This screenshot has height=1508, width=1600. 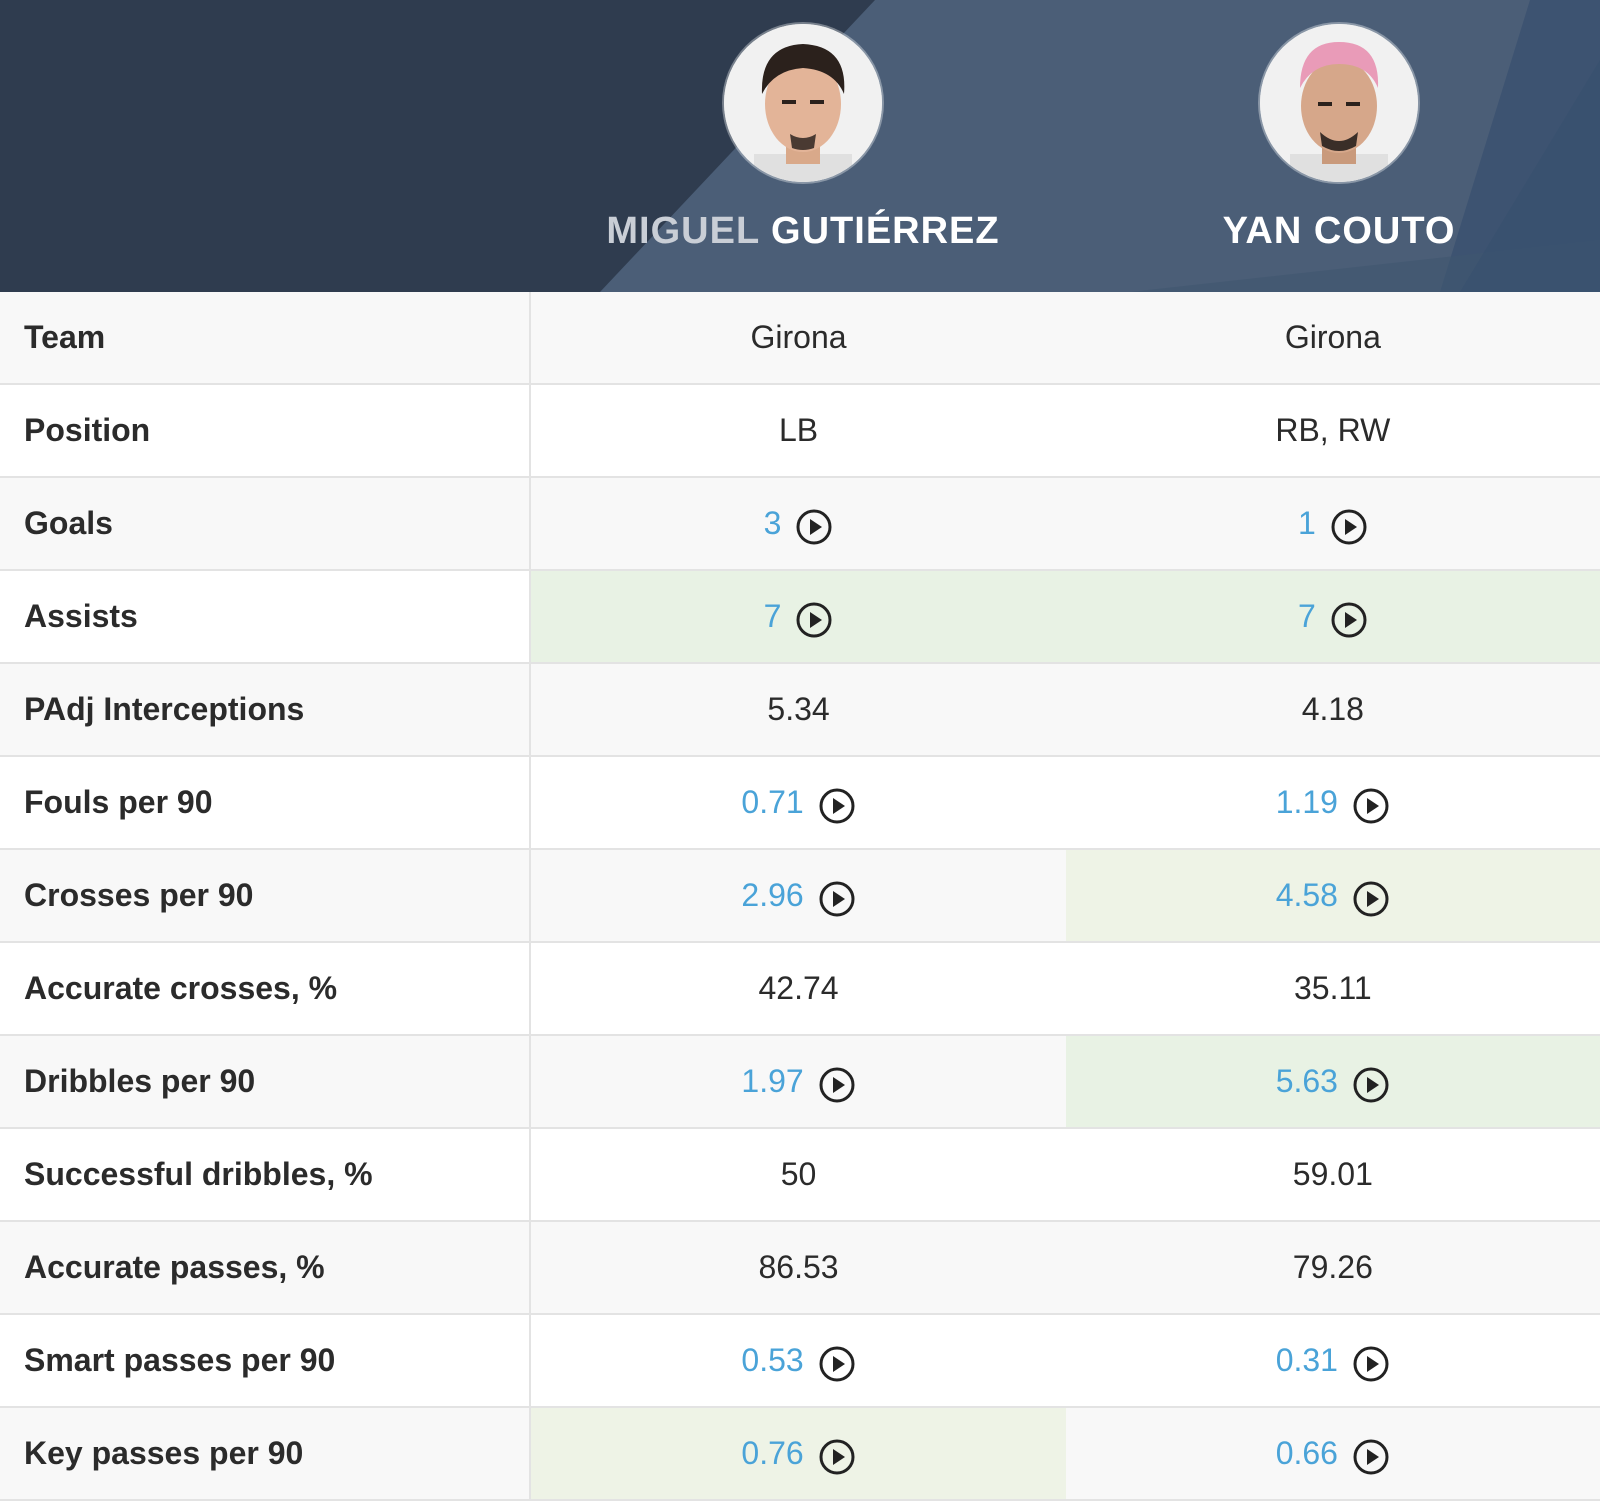 I want to click on stat-label: PAdj Interceptions, so click(x=266, y=709).